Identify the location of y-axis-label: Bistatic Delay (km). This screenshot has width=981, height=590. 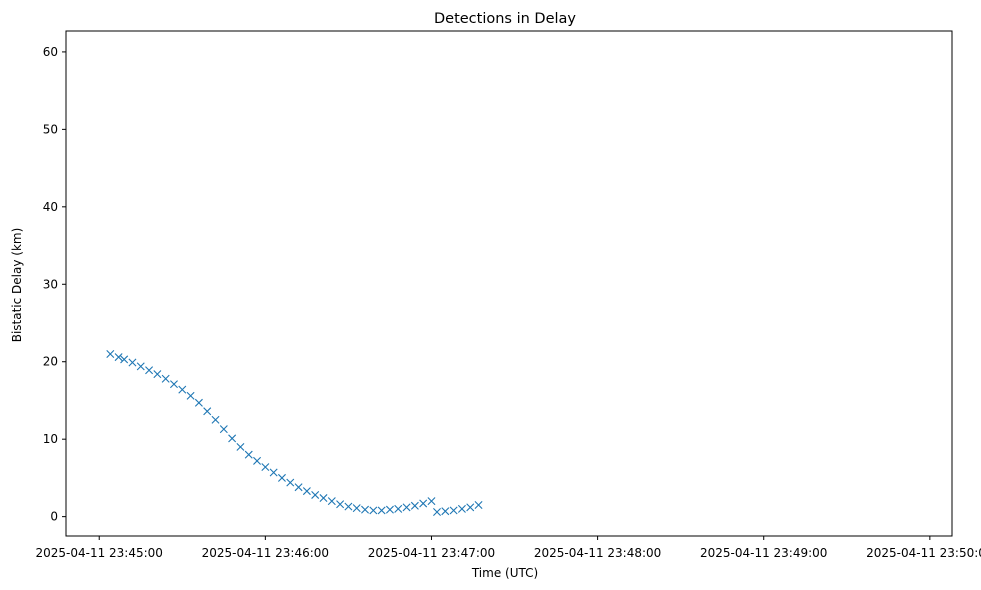
(17, 285).